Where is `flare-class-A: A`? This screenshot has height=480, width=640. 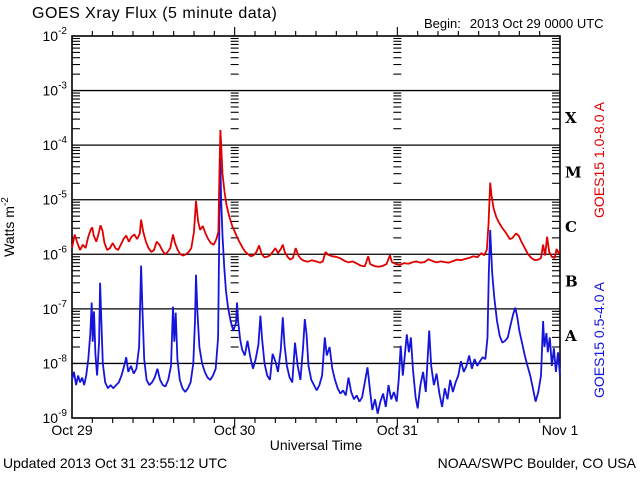
flare-class-A: A is located at coordinates (570, 336).